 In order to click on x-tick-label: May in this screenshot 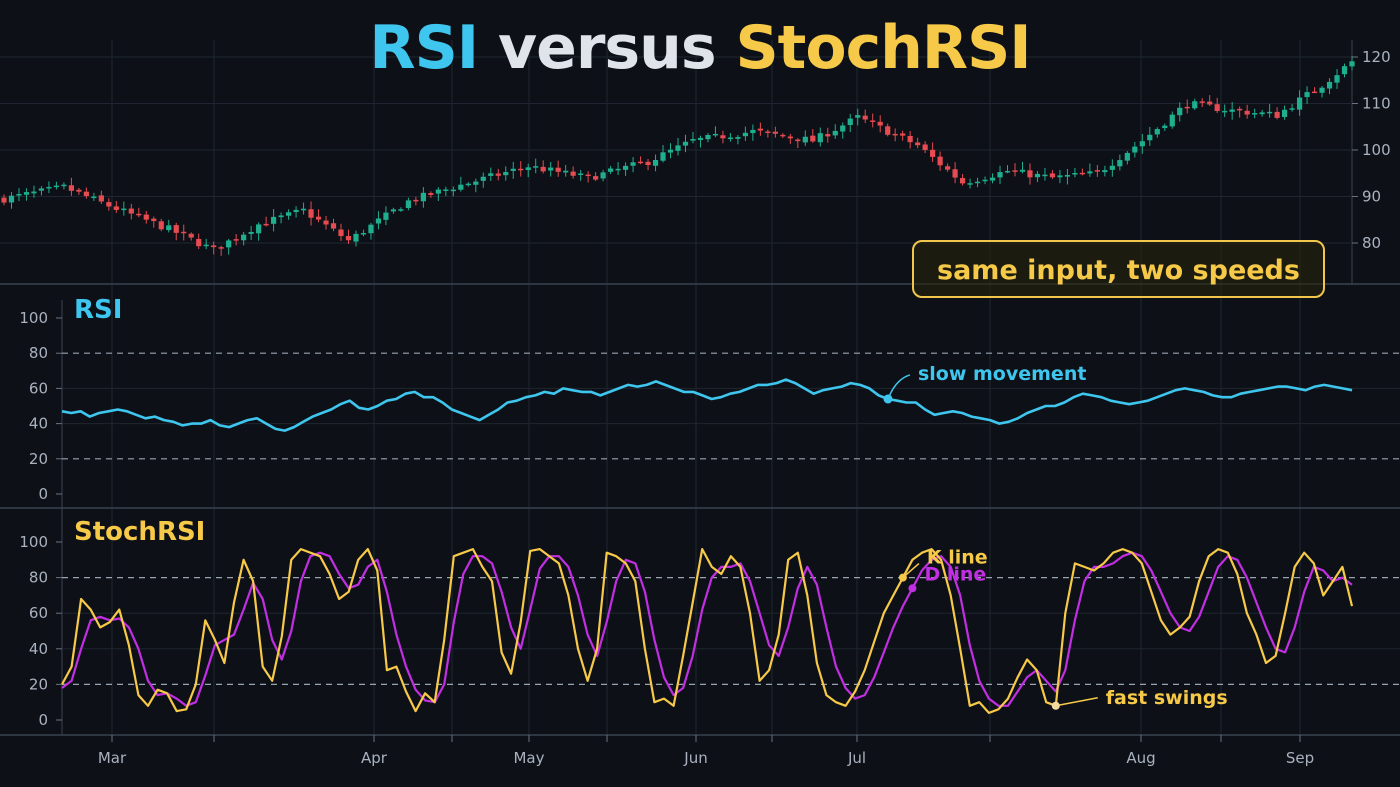, I will do `click(528, 758)`.